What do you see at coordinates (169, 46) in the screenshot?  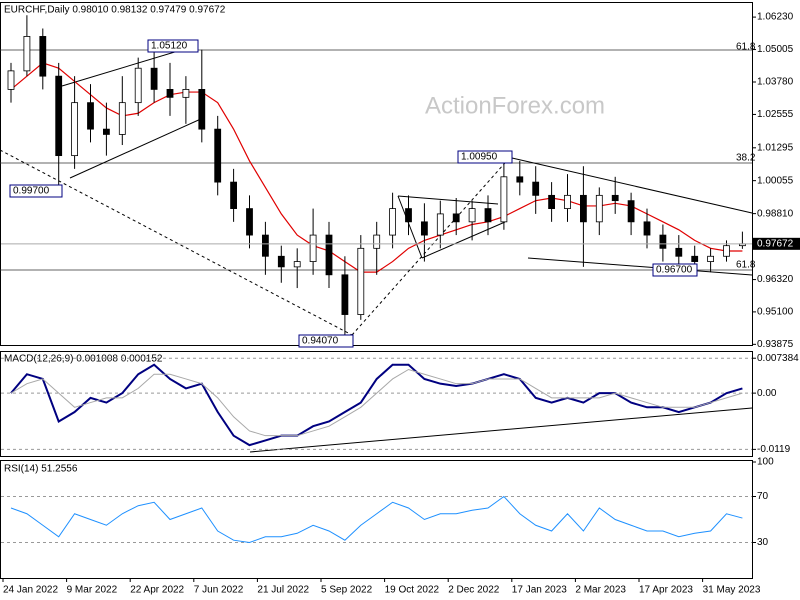 I see `annotation: 1.05120` at bounding box center [169, 46].